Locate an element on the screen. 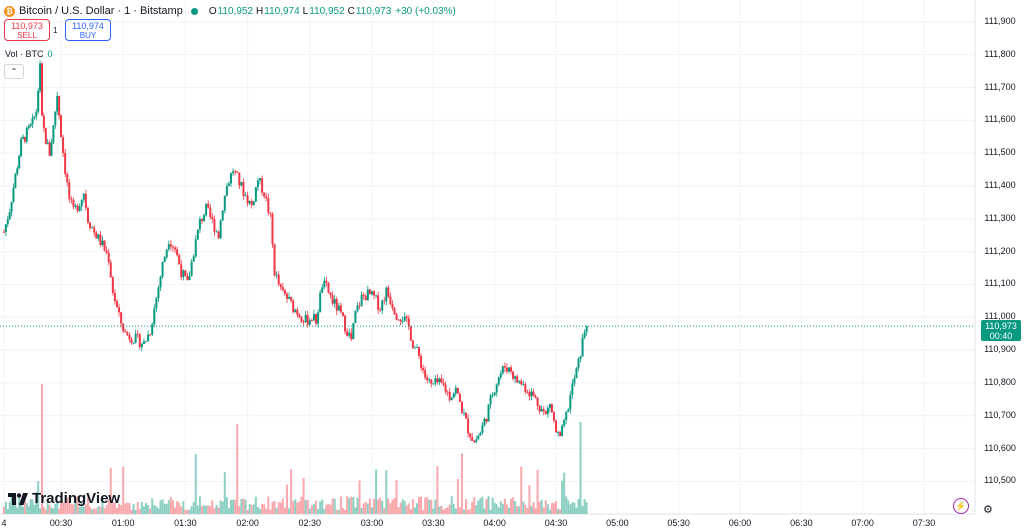  price-tick-label: 111,800 is located at coordinates (1000, 53).